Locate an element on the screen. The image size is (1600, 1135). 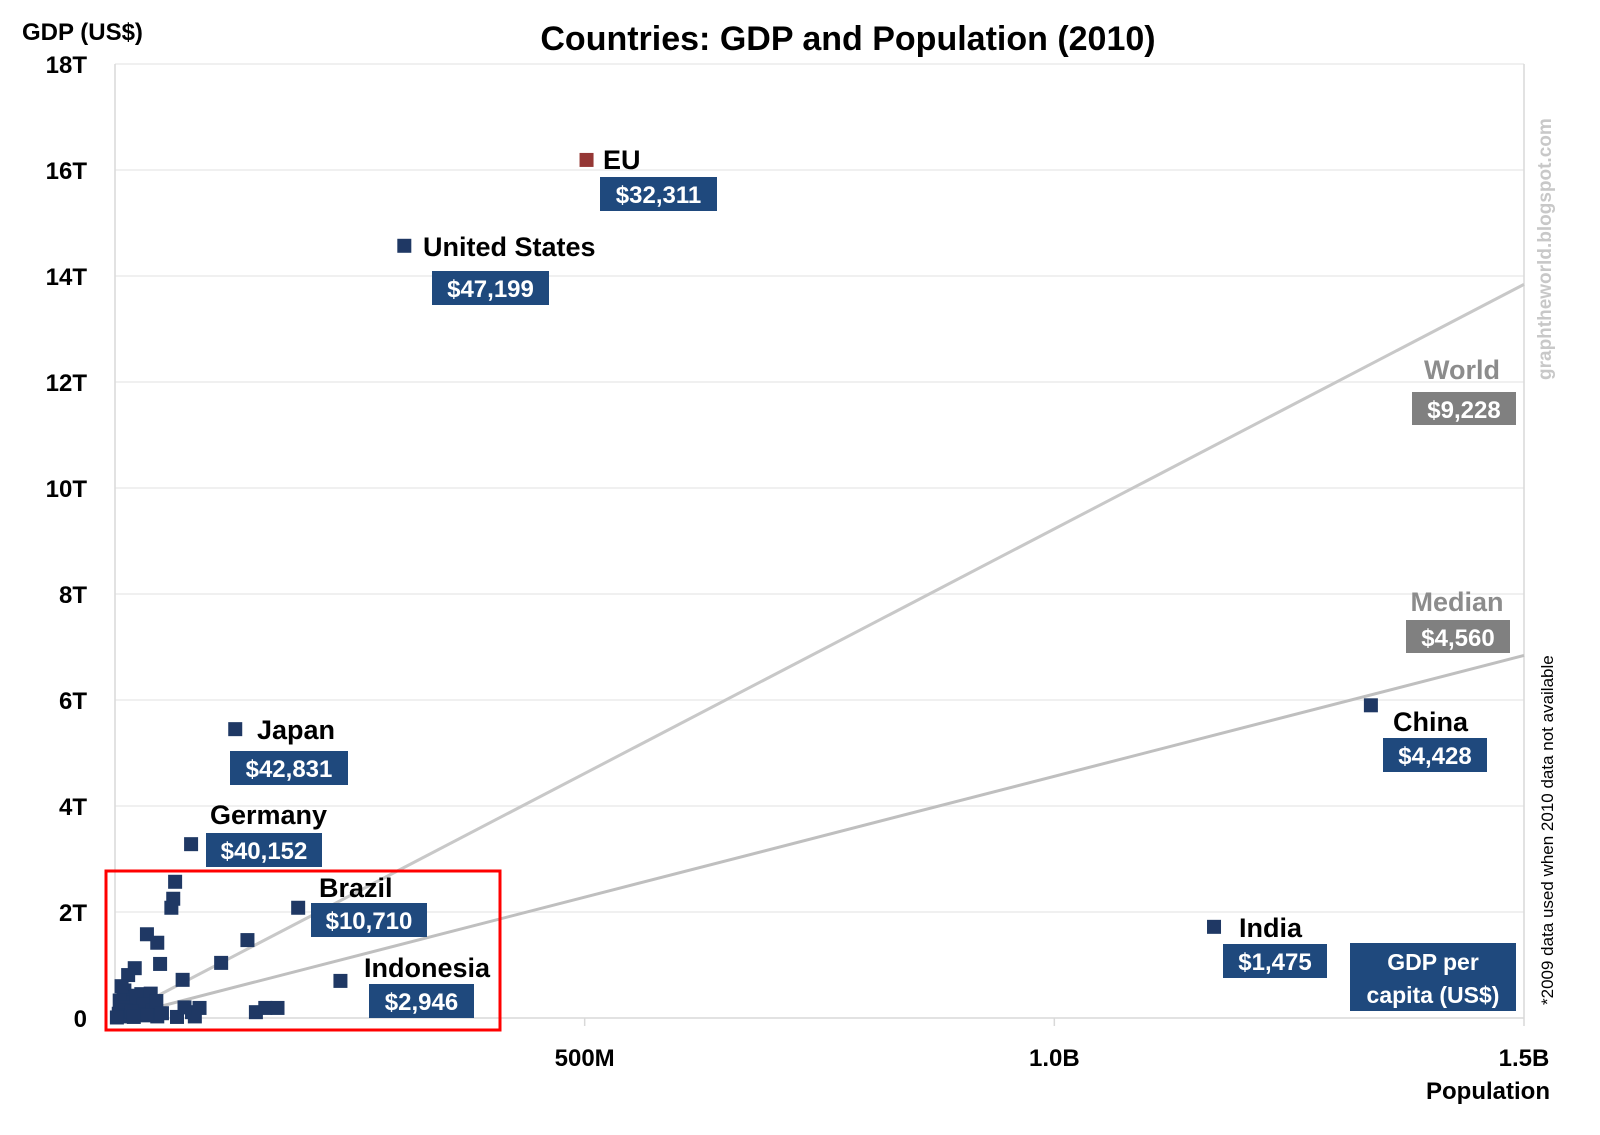
y-tick-label: 18T is located at coordinates (67, 65).